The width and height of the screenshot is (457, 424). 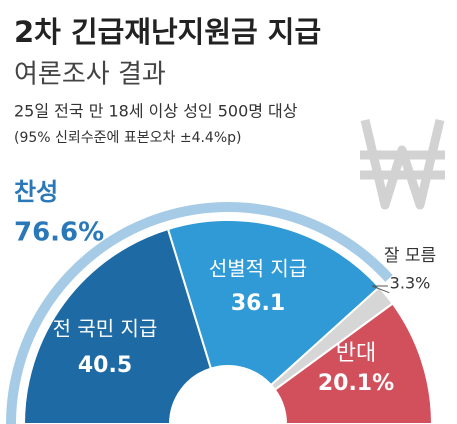 I want to click on category-label: 전 국민 지급, so click(x=105, y=329).